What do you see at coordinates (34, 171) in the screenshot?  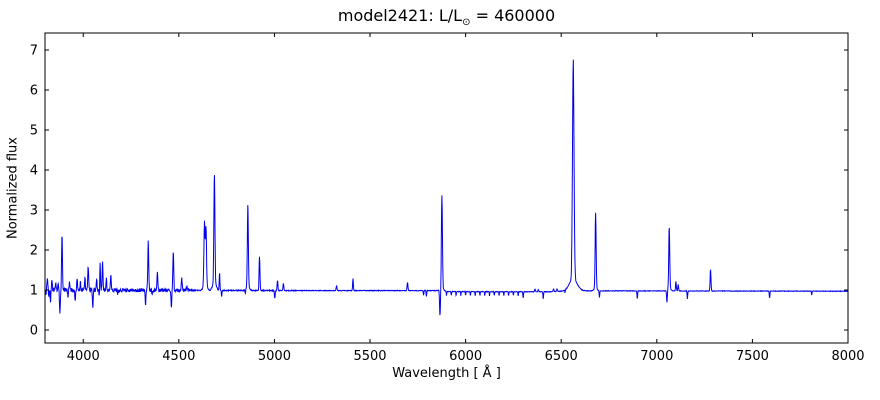 I see `y-tick-label: 4` at bounding box center [34, 171].